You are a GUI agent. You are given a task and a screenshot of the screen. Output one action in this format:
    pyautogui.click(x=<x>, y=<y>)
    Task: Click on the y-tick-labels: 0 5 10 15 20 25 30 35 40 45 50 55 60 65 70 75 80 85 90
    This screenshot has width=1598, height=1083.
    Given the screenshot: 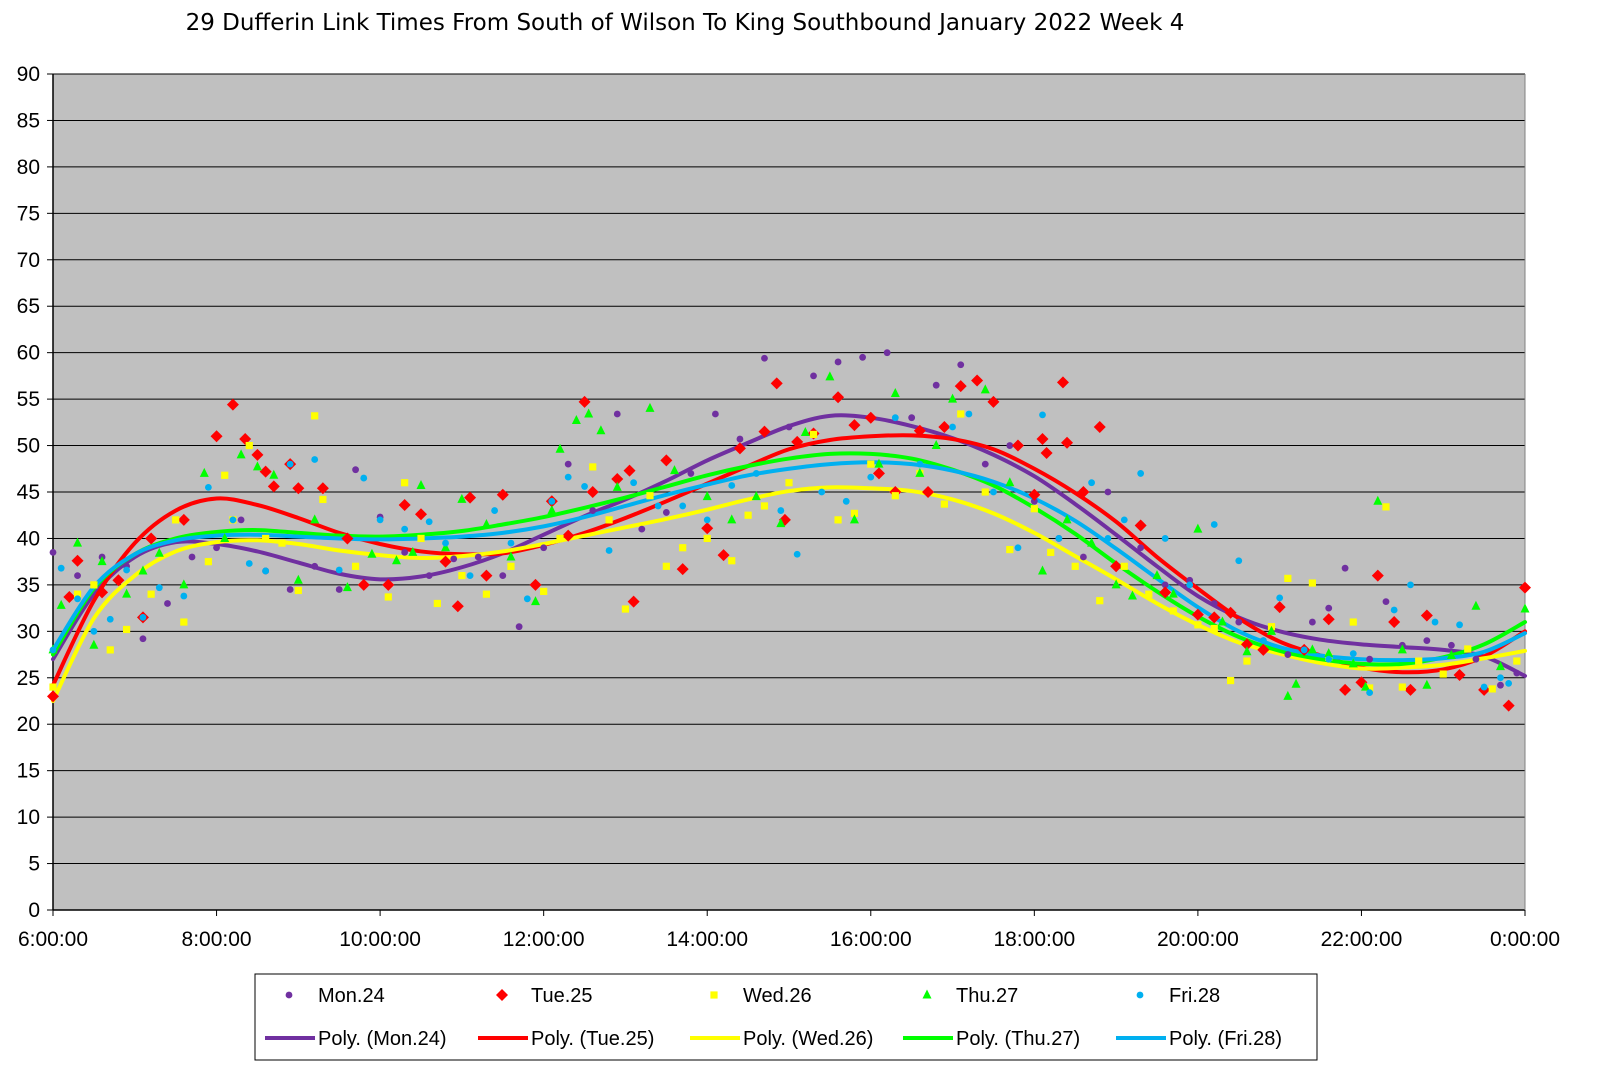 What is the action you would take?
    pyautogui.click(x=28, y=492)
    